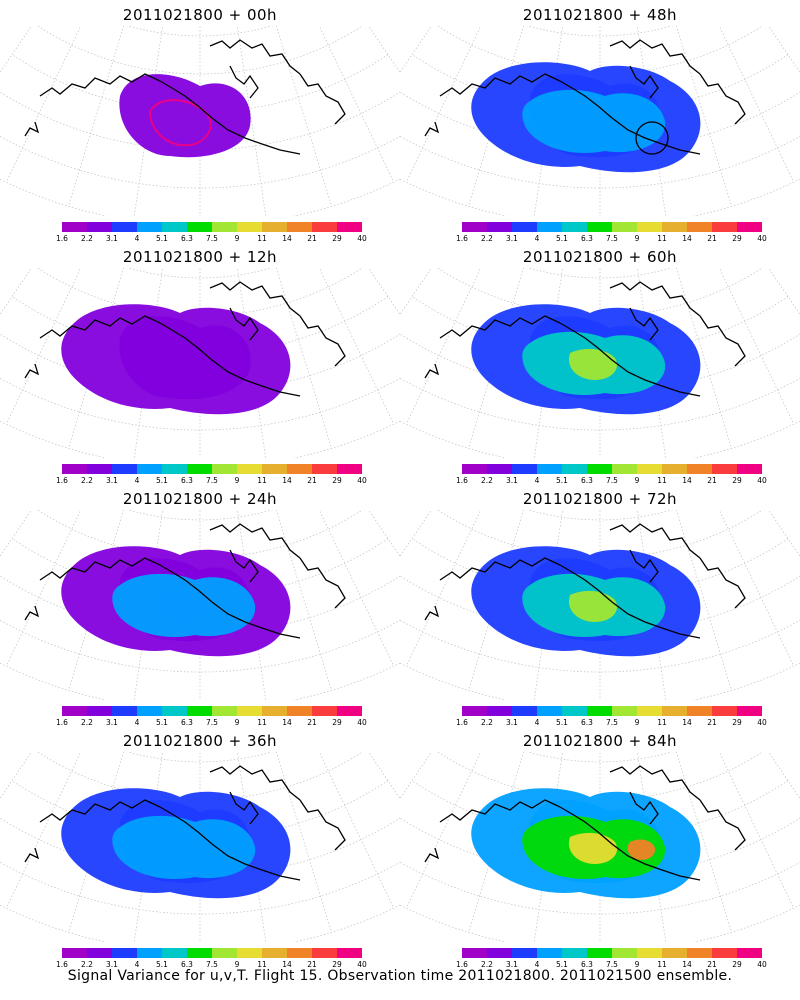  I want to click on map-canvas, so click(200, 605).